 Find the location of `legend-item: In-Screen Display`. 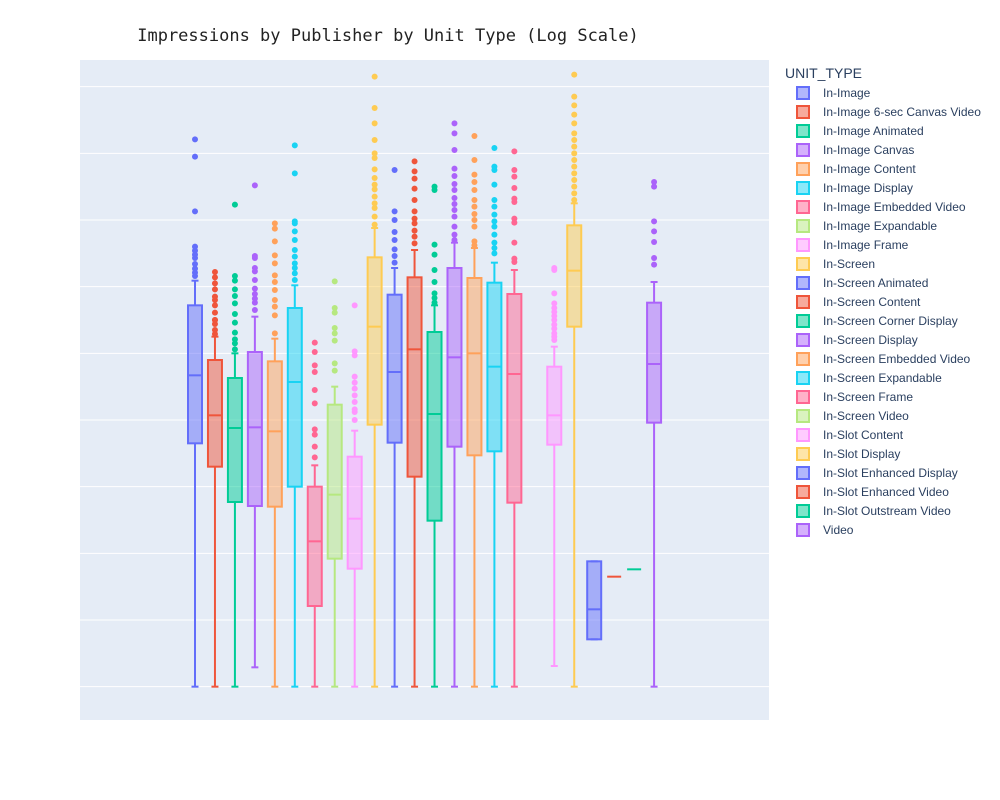

legend-item: In-Screen Display is located at coordinates (857, 340).